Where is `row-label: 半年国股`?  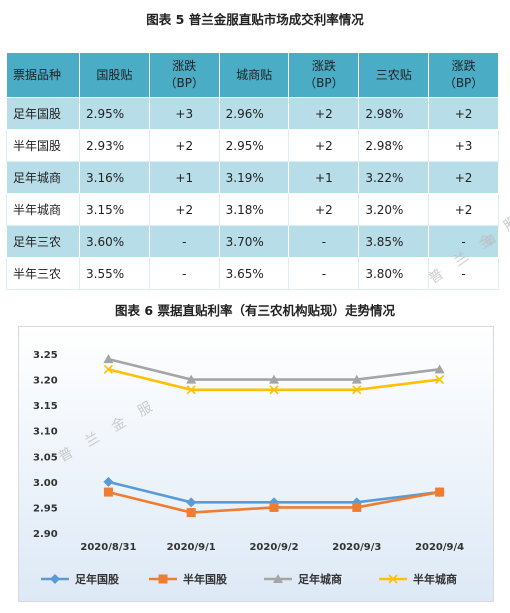 row-label: 半年国股 is located at coordinates (43, 145).